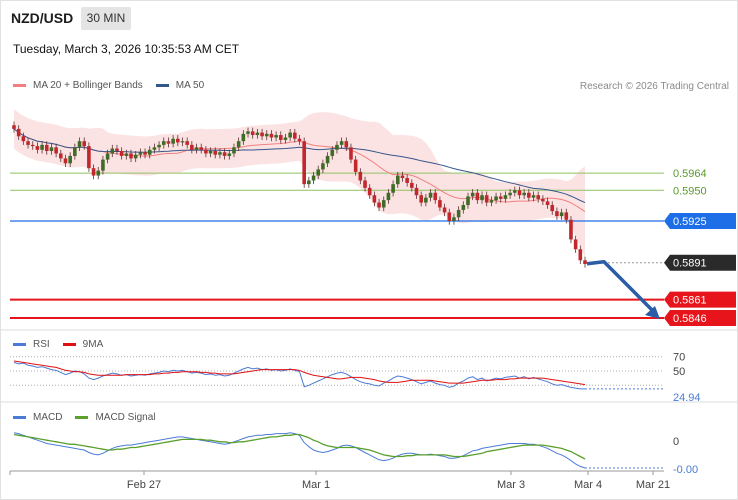  Describe the element at coordinates (162, 85) in the screenshot. I see `ma50-legend-swatch` at that location.